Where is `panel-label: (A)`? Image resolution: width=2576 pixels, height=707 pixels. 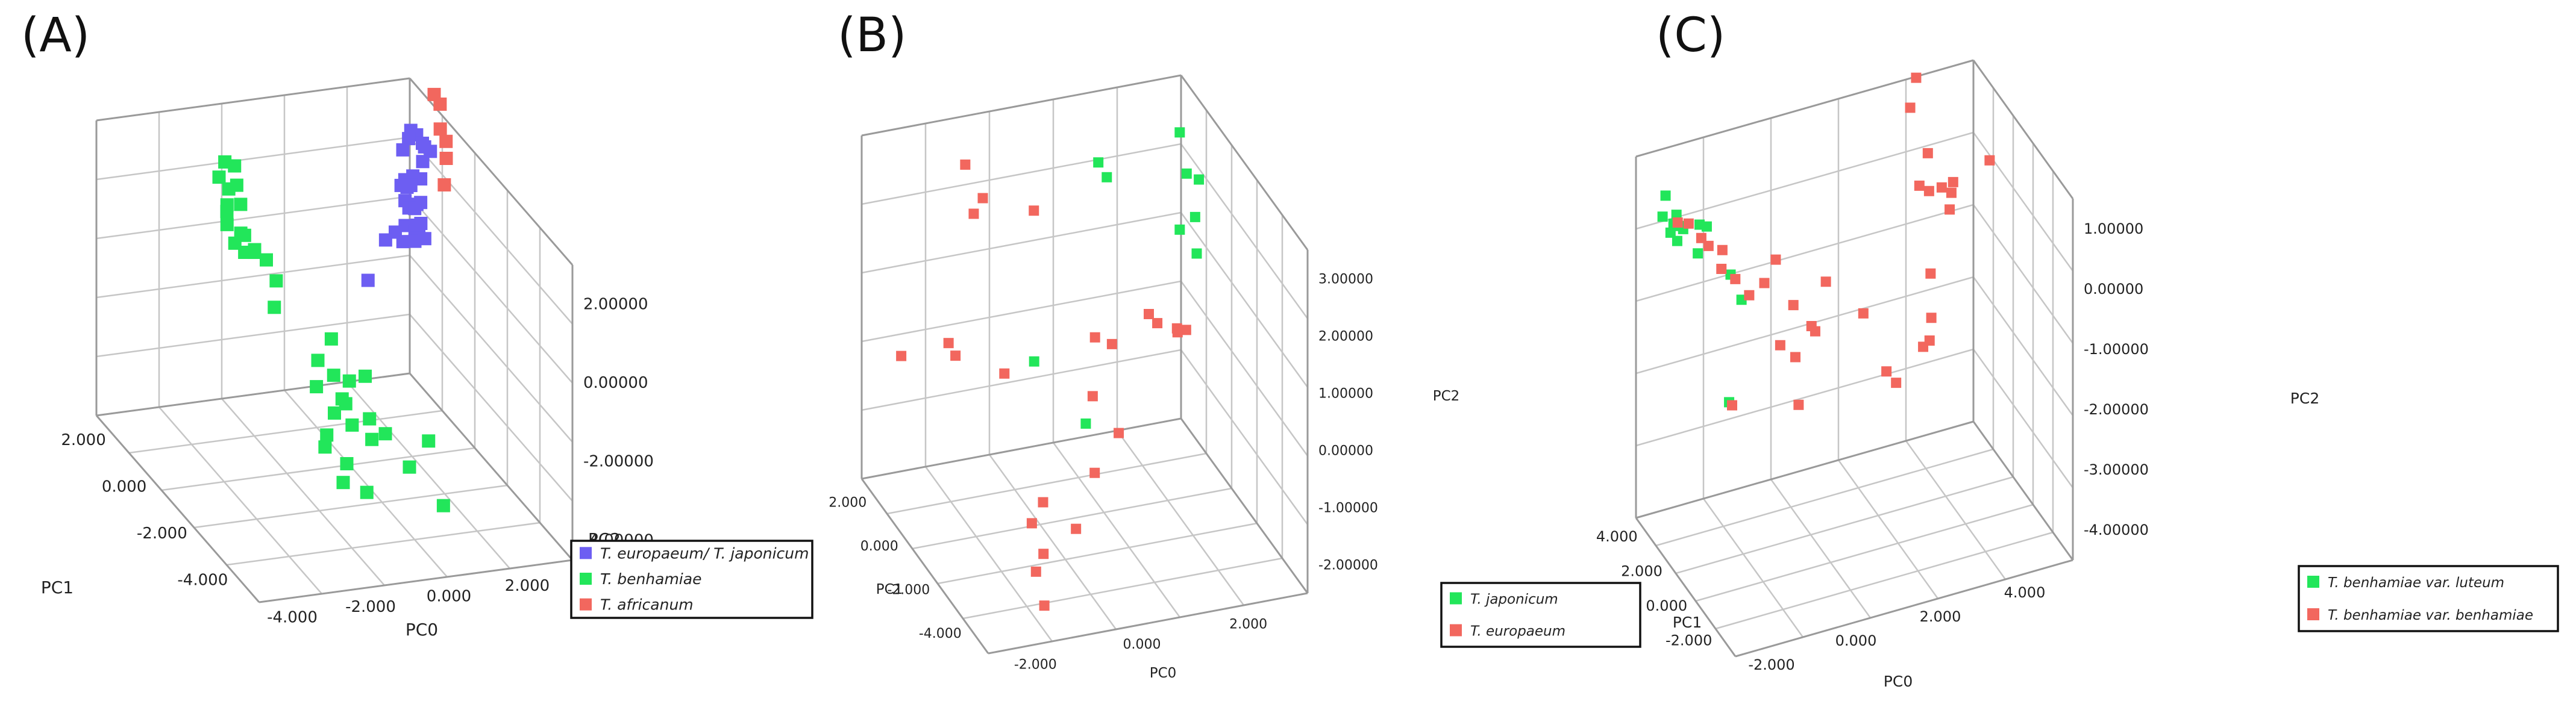
panel-label: (A) is located at coordinates (55, 35).